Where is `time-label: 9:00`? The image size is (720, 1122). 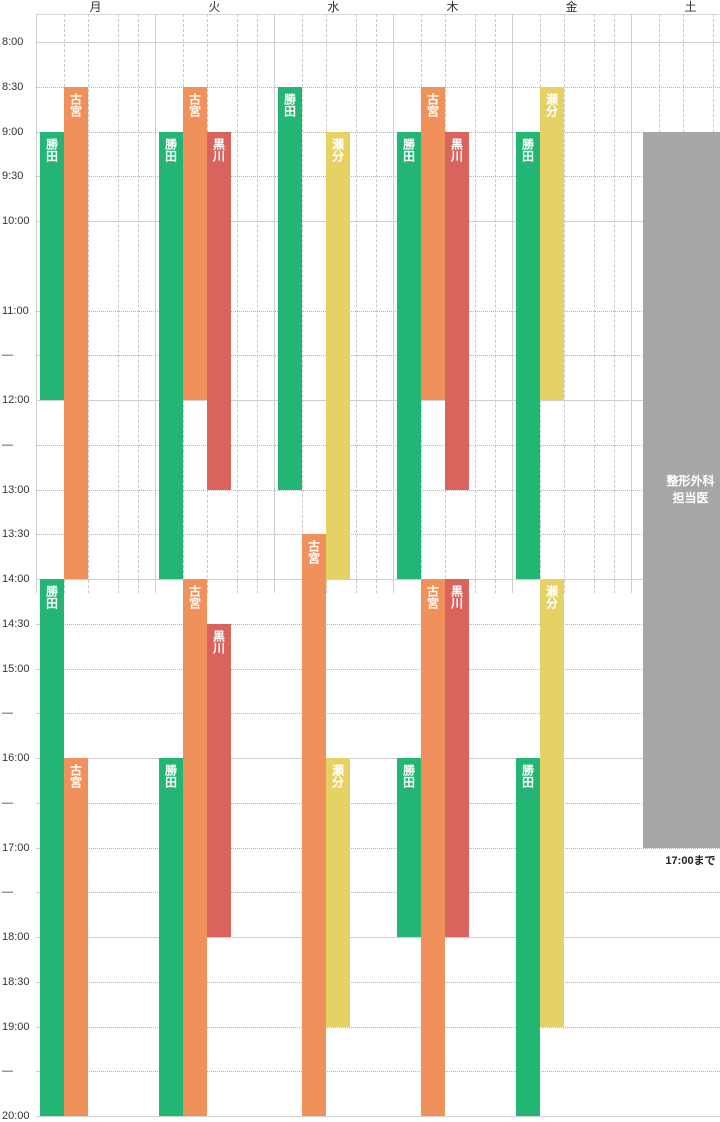
time-label: 9:00 is located at coordinates (13, 131).